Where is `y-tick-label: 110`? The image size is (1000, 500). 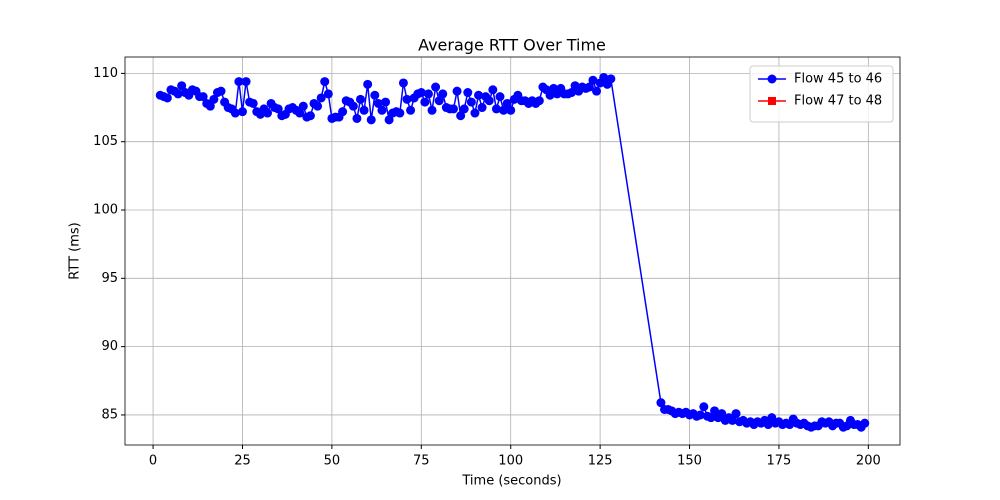
y-tick-label: 110 is located at coordinates (105, 73).